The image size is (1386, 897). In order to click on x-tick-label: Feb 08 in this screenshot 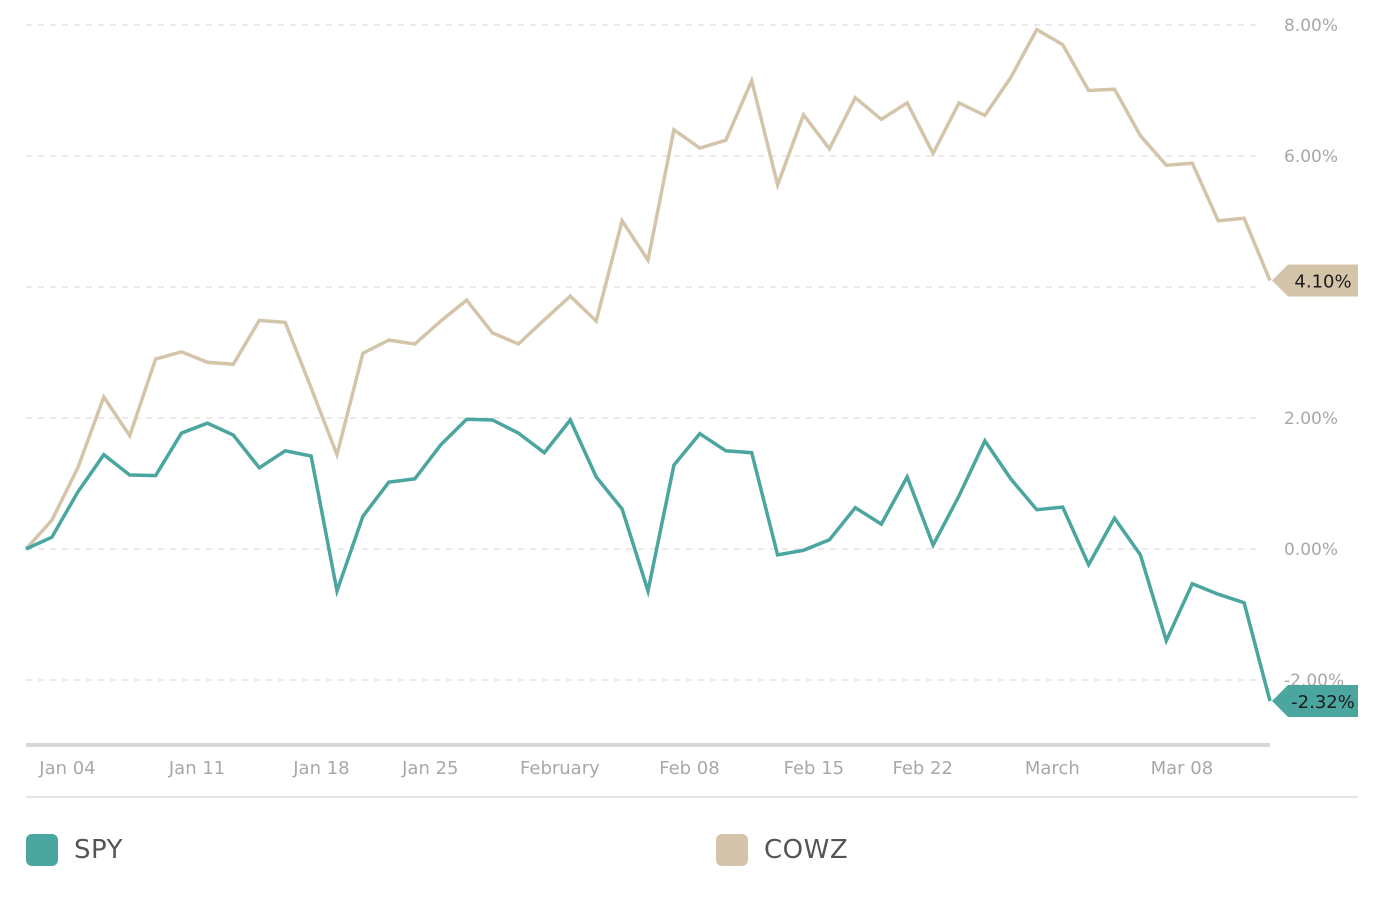, I will do `click(689, 768)`.